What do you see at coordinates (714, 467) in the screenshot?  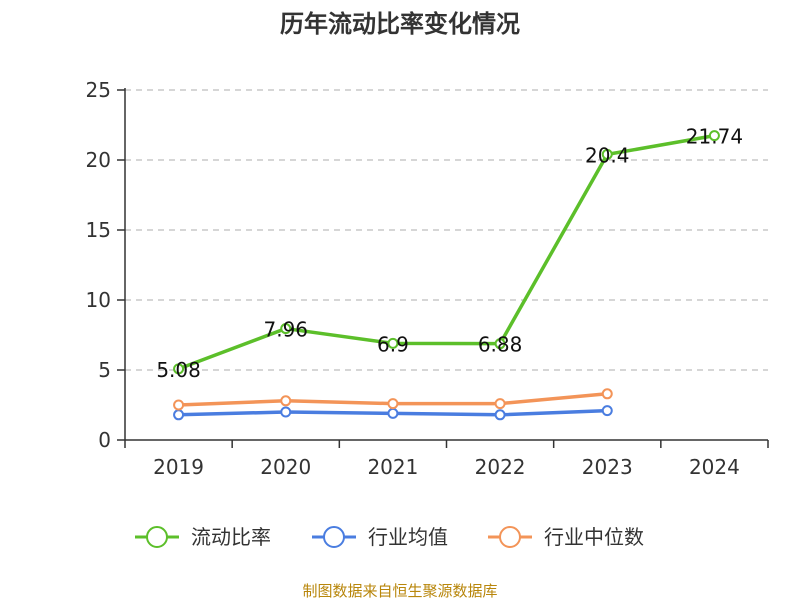 I see `x-tick-label: 2024` at bounding box center [714, 467].